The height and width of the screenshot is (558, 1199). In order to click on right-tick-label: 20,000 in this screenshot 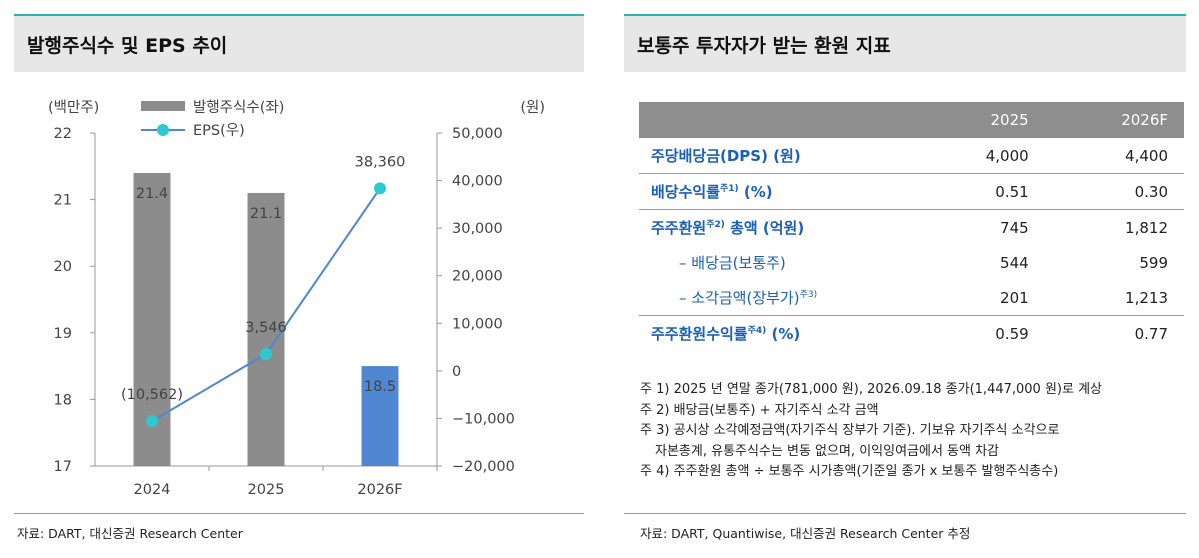, I will do `click(477, 277)`.